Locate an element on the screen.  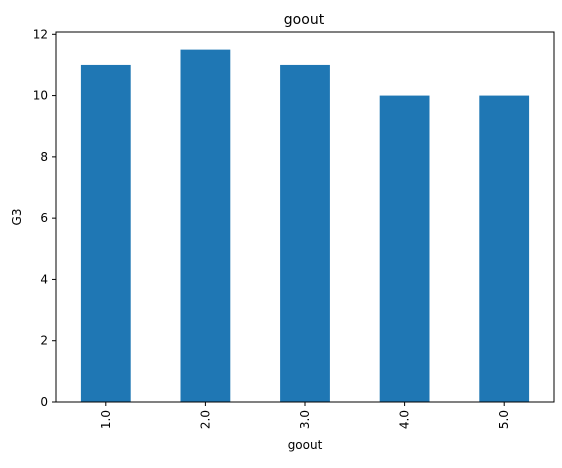
bar-4.0 is located at coordinates (404, 248).